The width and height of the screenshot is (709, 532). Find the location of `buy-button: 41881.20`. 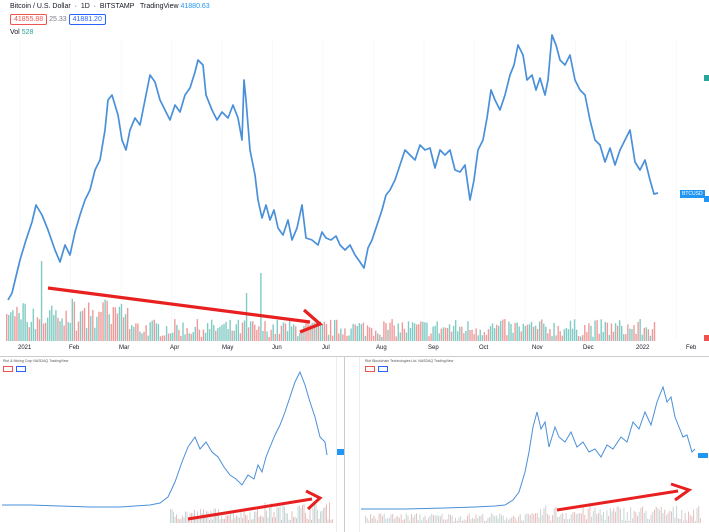

buy-button: 41881.20 is located at coordinates (87, 19).